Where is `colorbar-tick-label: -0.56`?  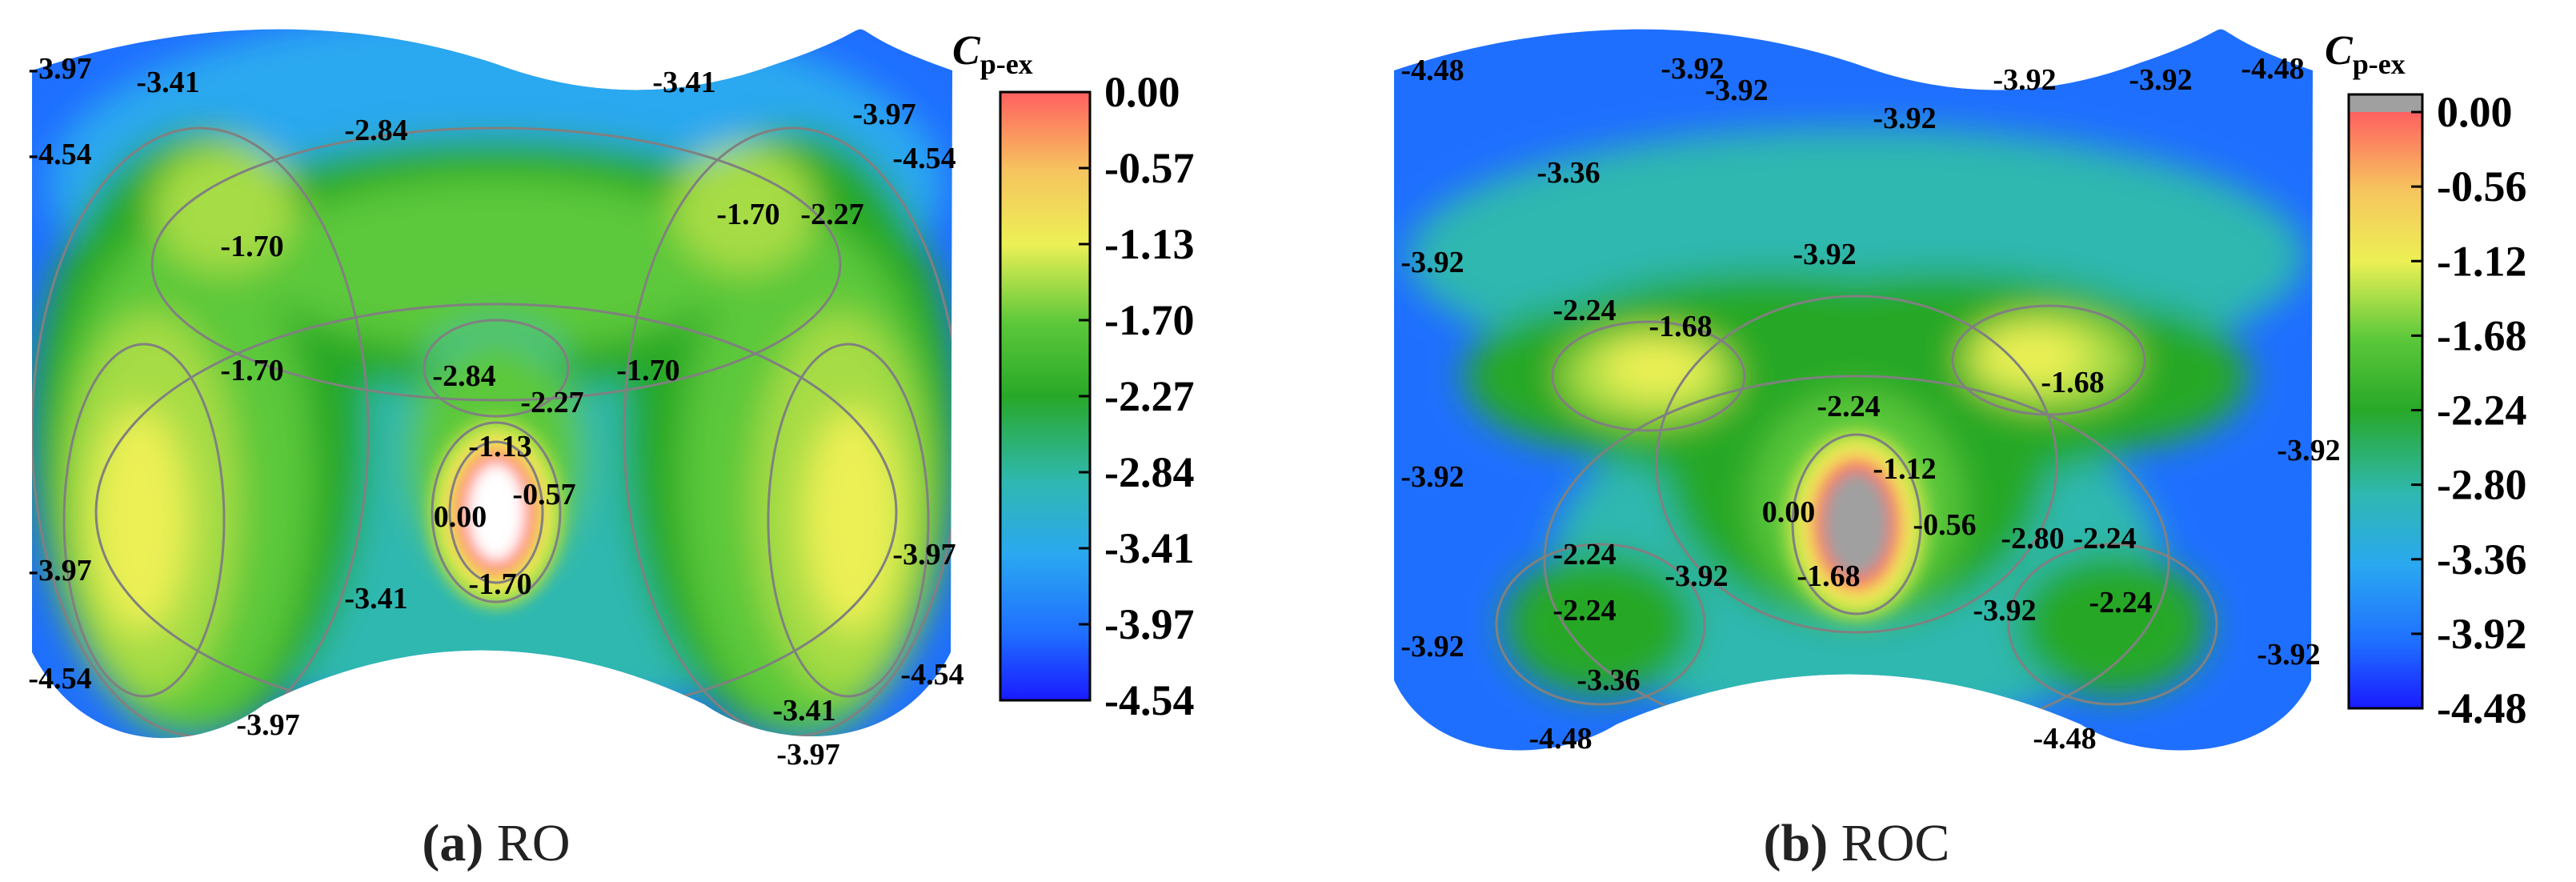 colorbar-tick-label: -0.56 is located at coordinates (2481, 186).